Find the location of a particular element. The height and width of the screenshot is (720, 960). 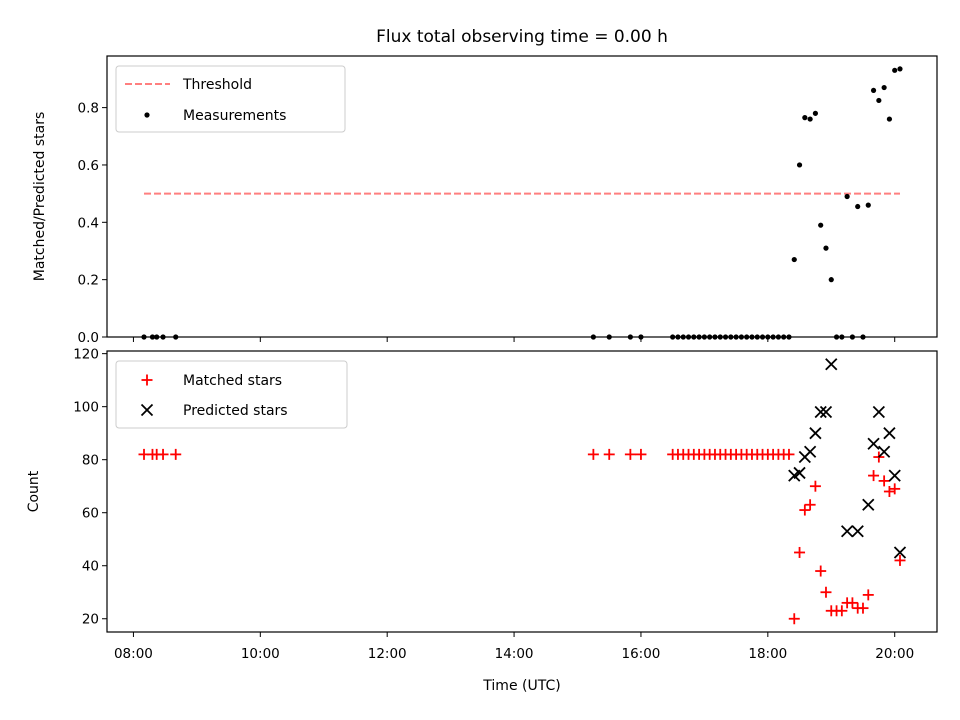

count-x-tick-label: 10:00 is located at coordinates (260, 654).